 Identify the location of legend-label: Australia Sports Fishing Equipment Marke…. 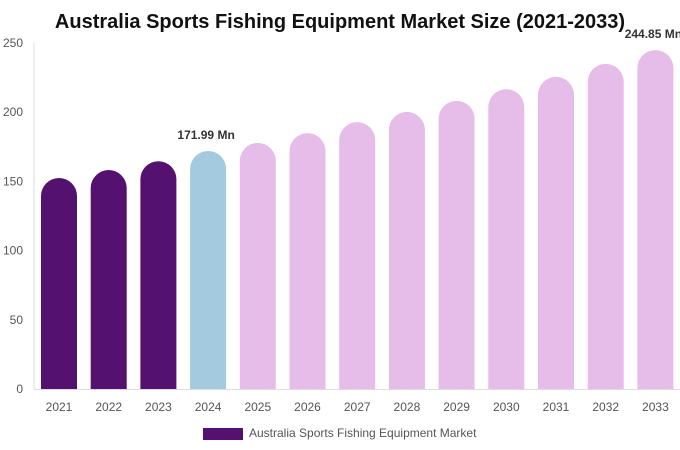
(363, 433).